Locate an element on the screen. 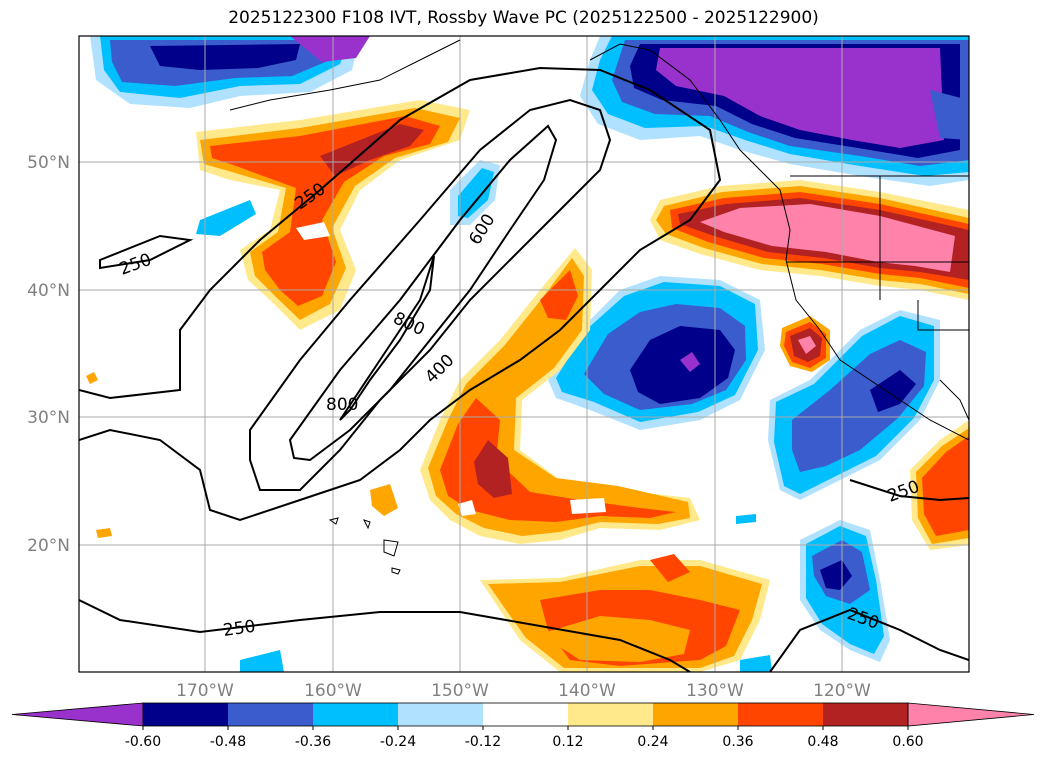 This screenshot has height=765, width=1047. lat-label: 30°N is located at coordinates (48, 418).